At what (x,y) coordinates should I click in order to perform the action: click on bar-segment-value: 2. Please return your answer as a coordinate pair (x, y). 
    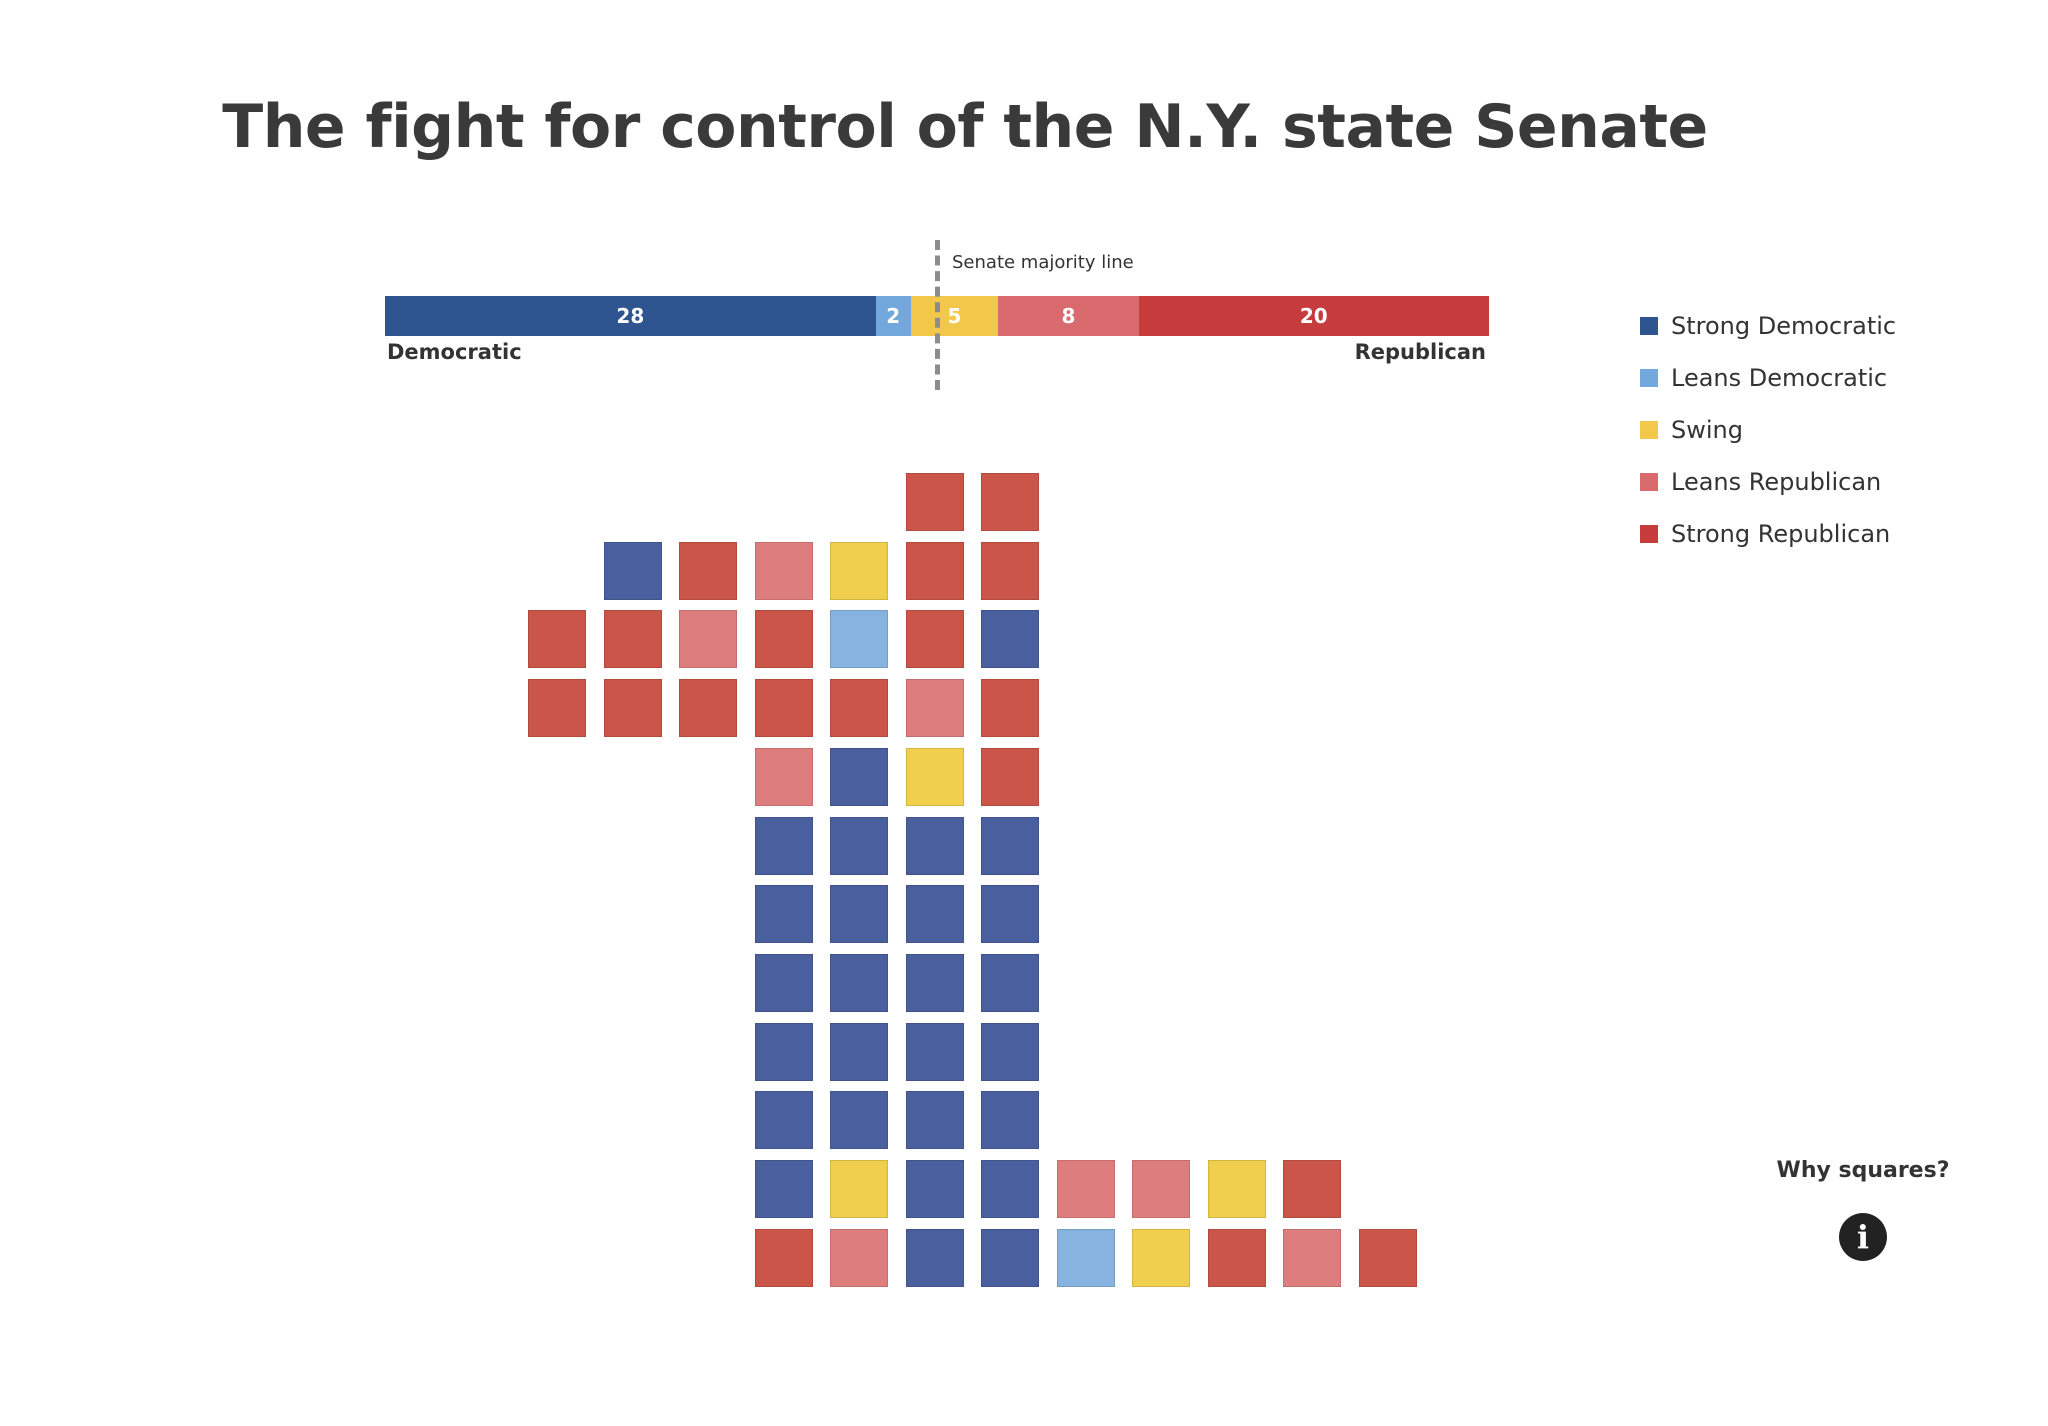
    Looking at the image, I should click on (893, 316).